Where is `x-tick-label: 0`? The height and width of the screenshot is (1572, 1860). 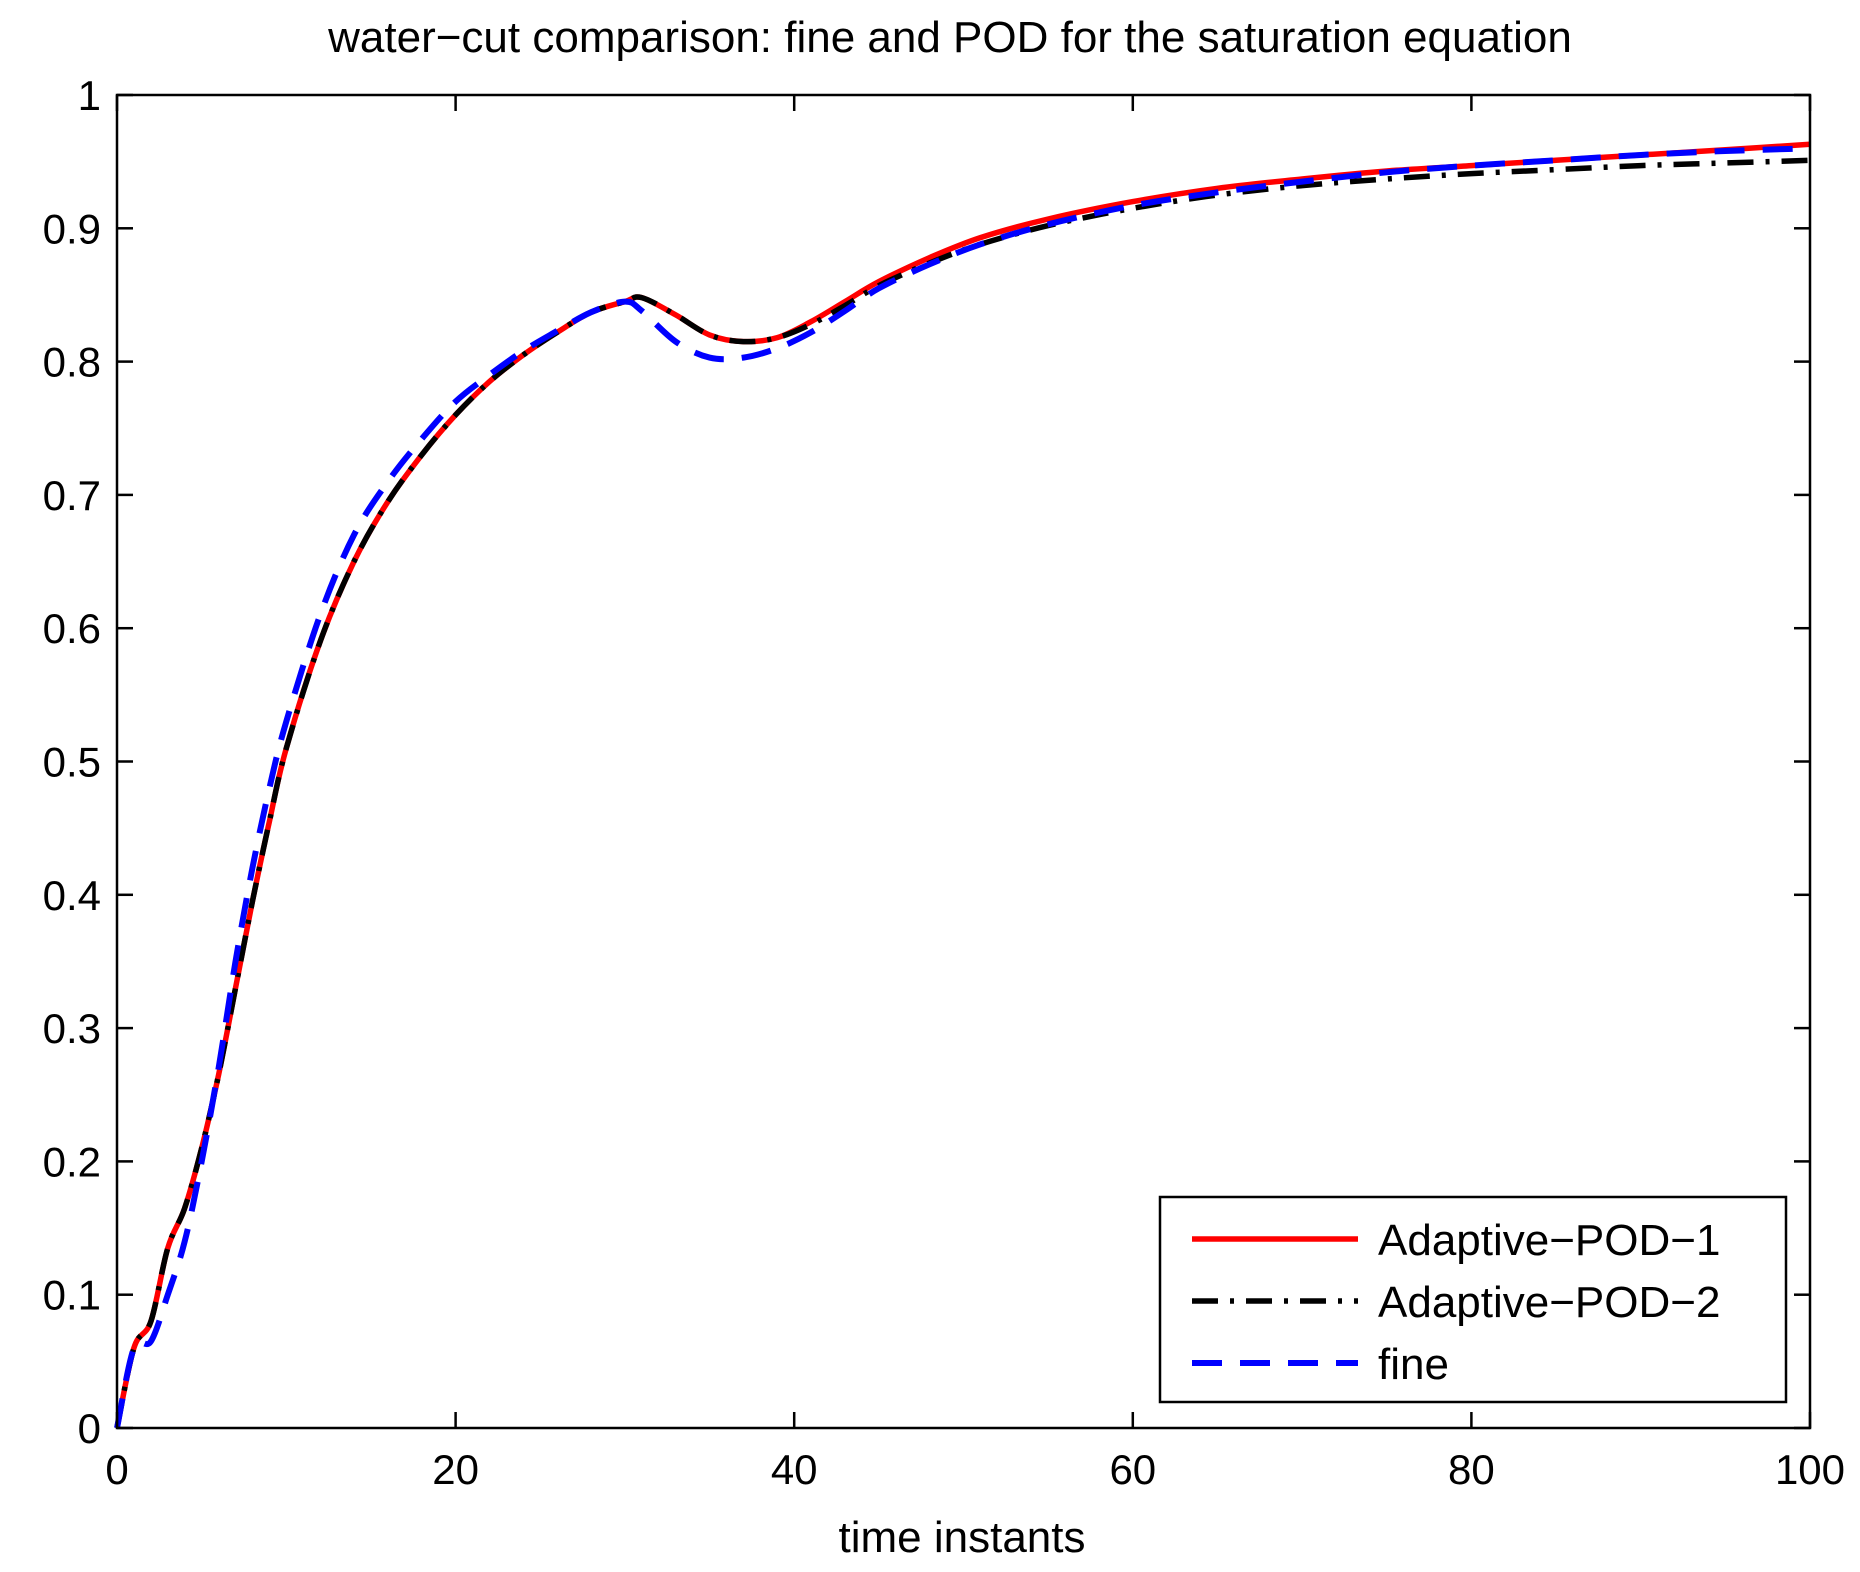 x-tick-label: 0 is located at coordinates (116, 1469).